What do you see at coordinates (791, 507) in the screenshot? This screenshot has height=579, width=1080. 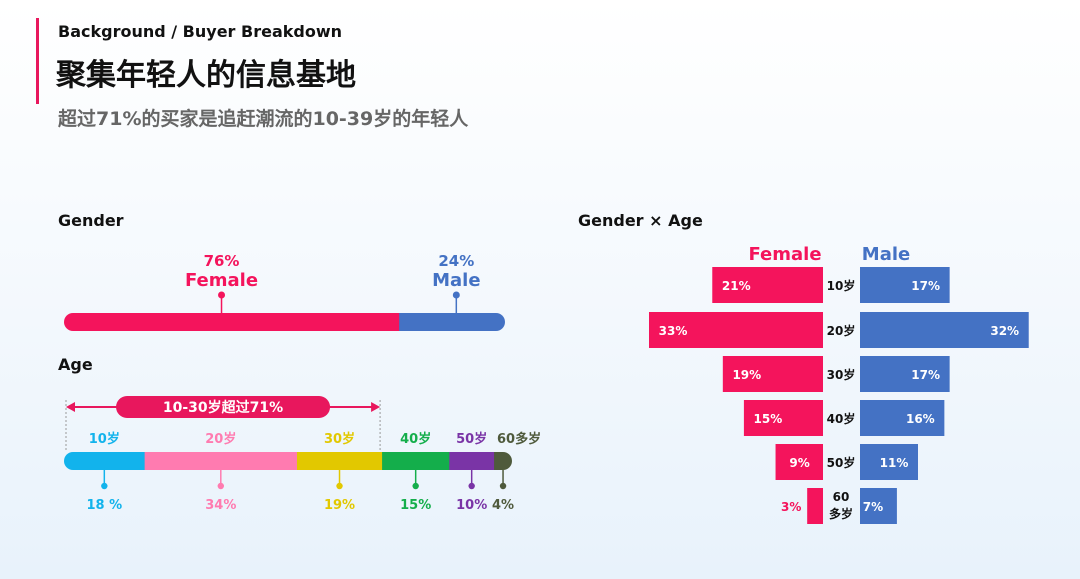 I see `pyramid-label-female: 3%` at bounding box center [791, 507].